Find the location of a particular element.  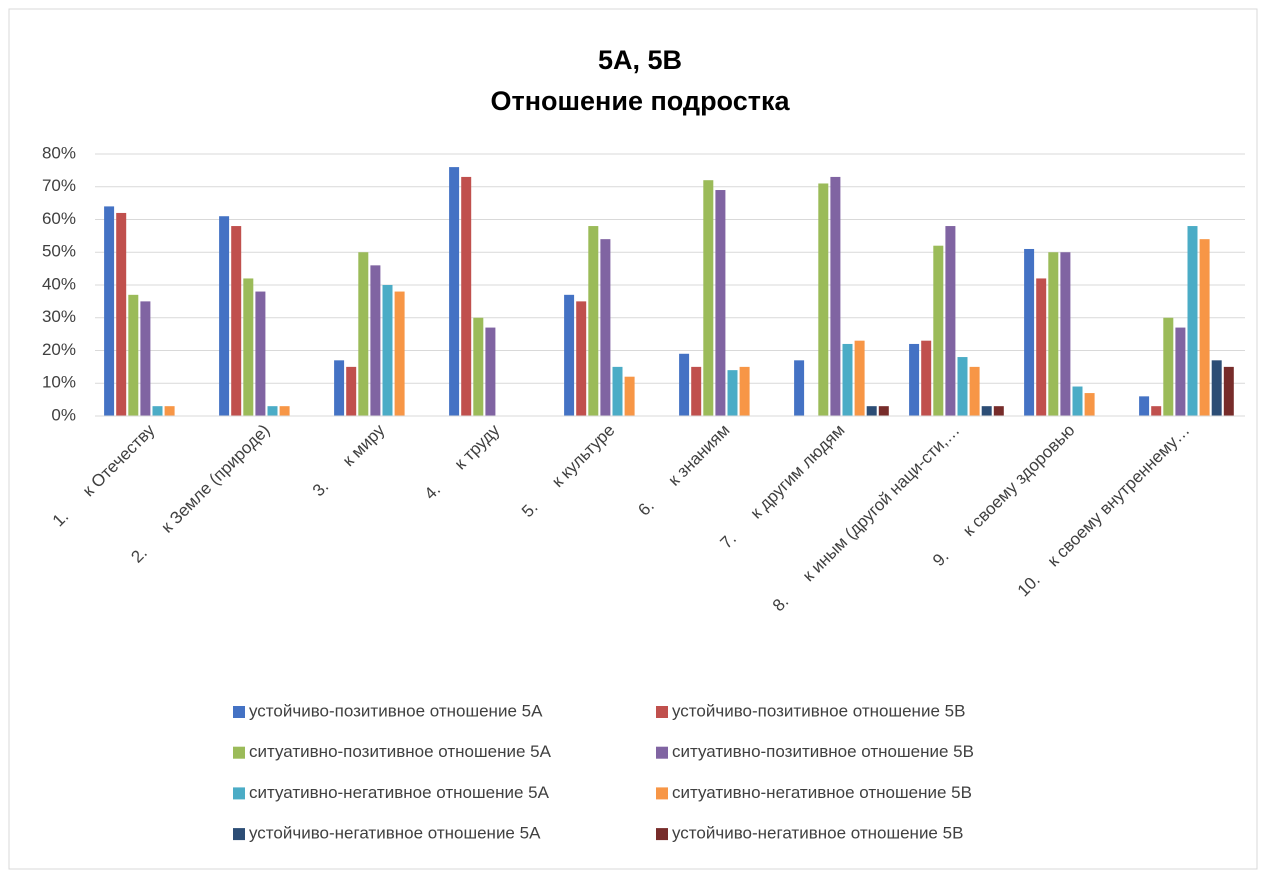

legend-label: устойчиво-позитивное отношение 5А is located at coordinates (396, 710).